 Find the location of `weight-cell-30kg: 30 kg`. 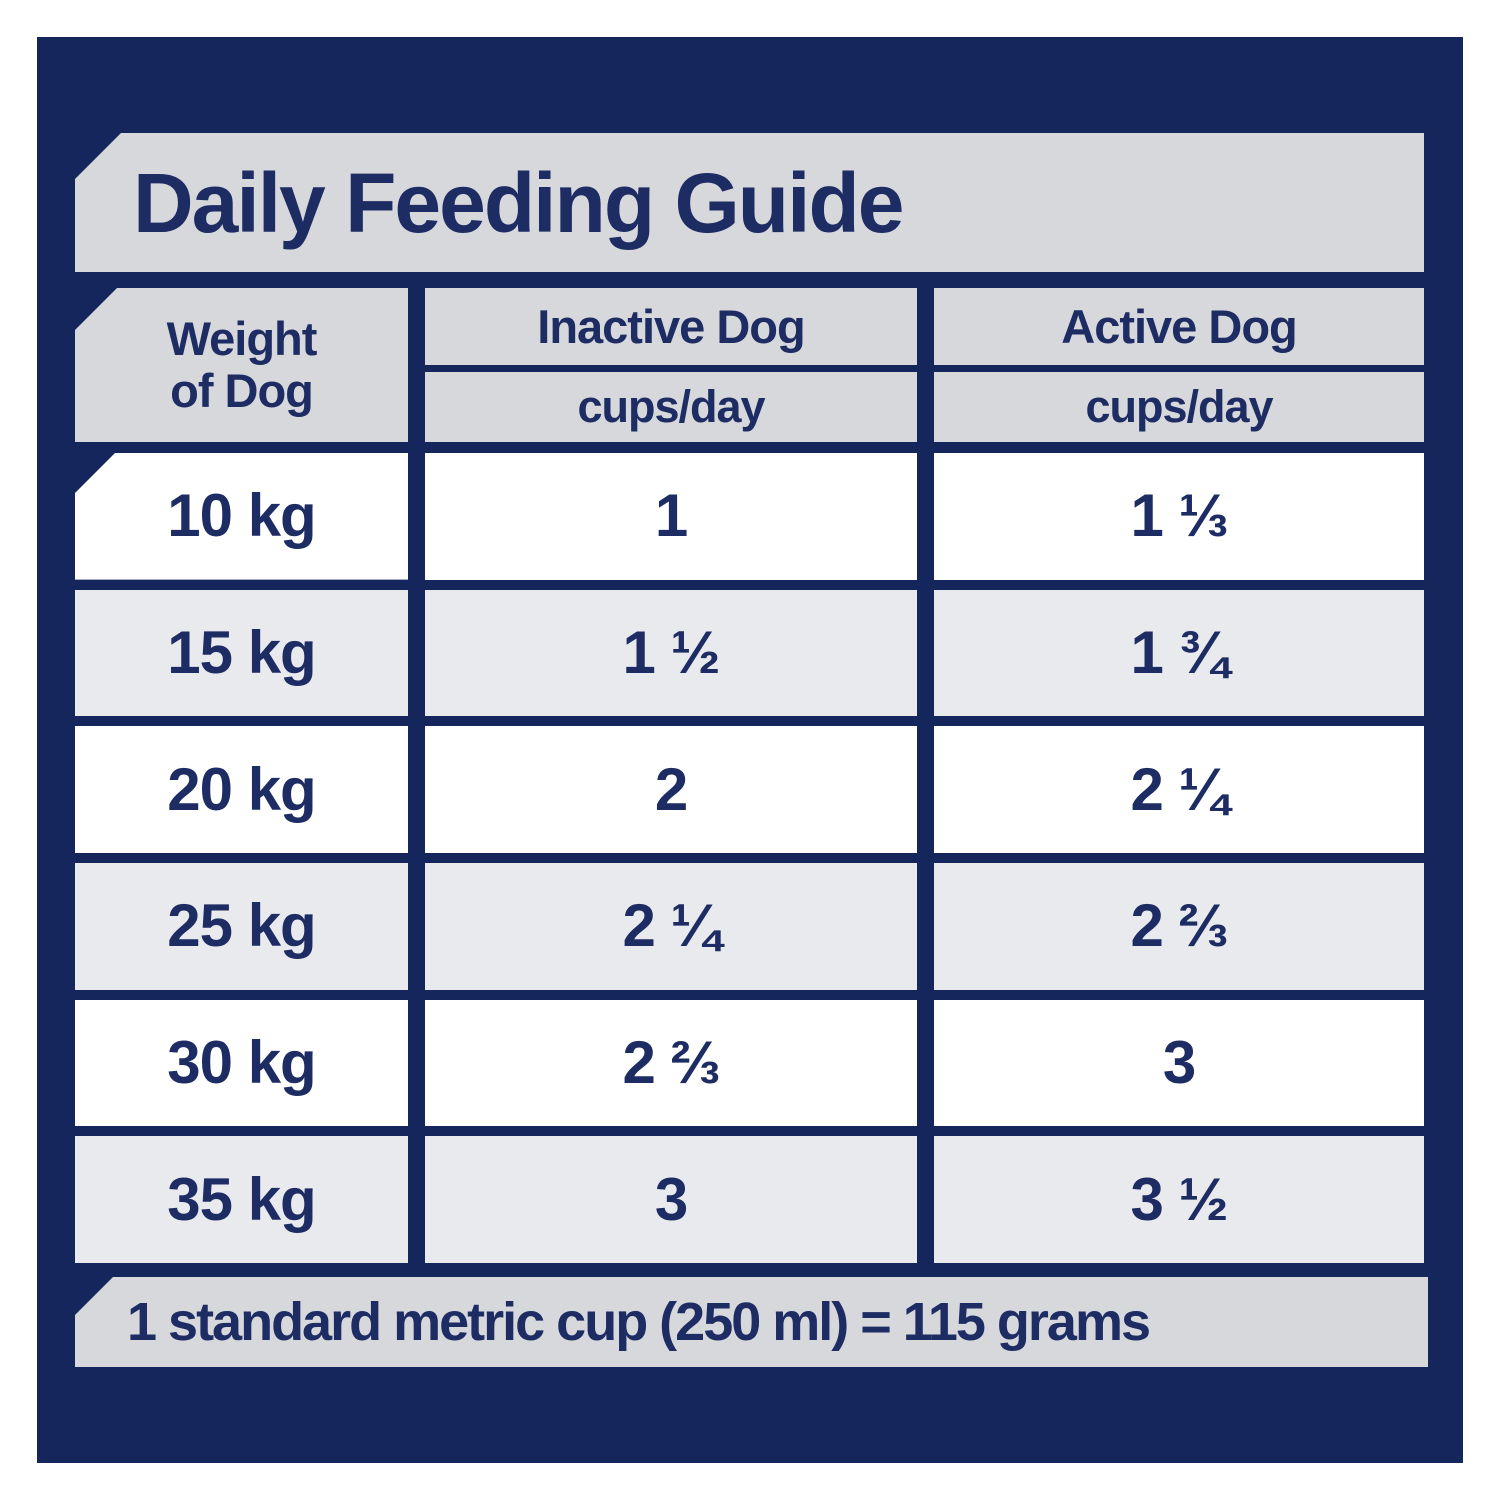

weight-cell-30kg: 30 kg is located at coordinates (241, 1063).